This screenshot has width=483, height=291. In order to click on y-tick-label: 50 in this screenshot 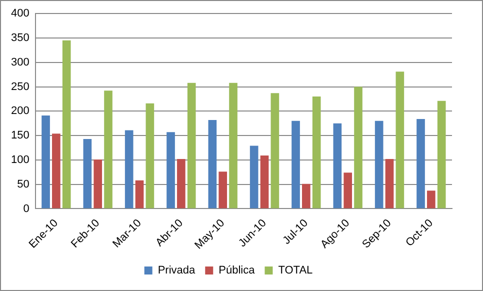, I will do `click(23, 184)`.